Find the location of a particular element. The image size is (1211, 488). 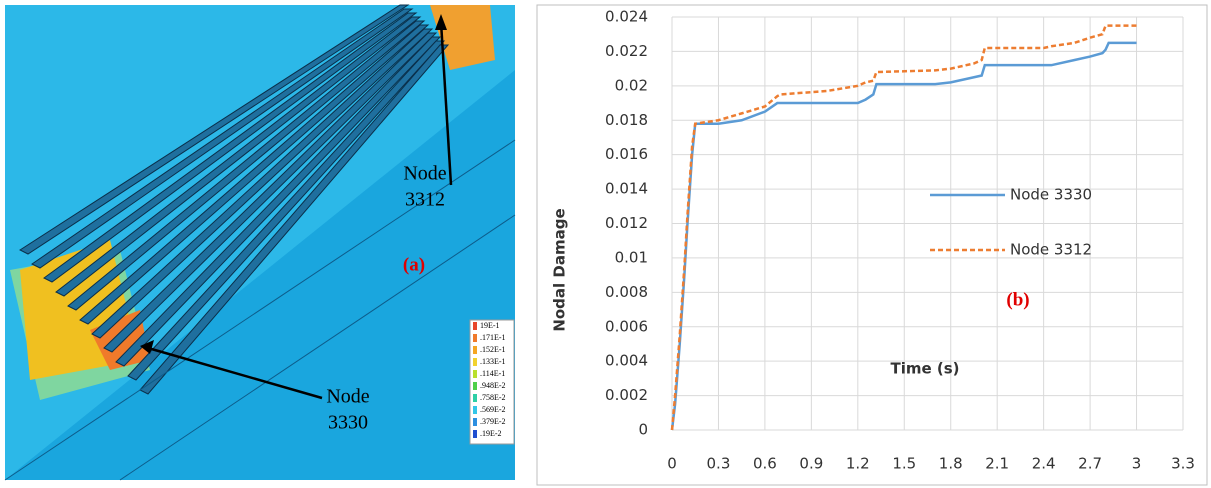

x-tick-label: 1.2 is located at coordinates (858, 464).